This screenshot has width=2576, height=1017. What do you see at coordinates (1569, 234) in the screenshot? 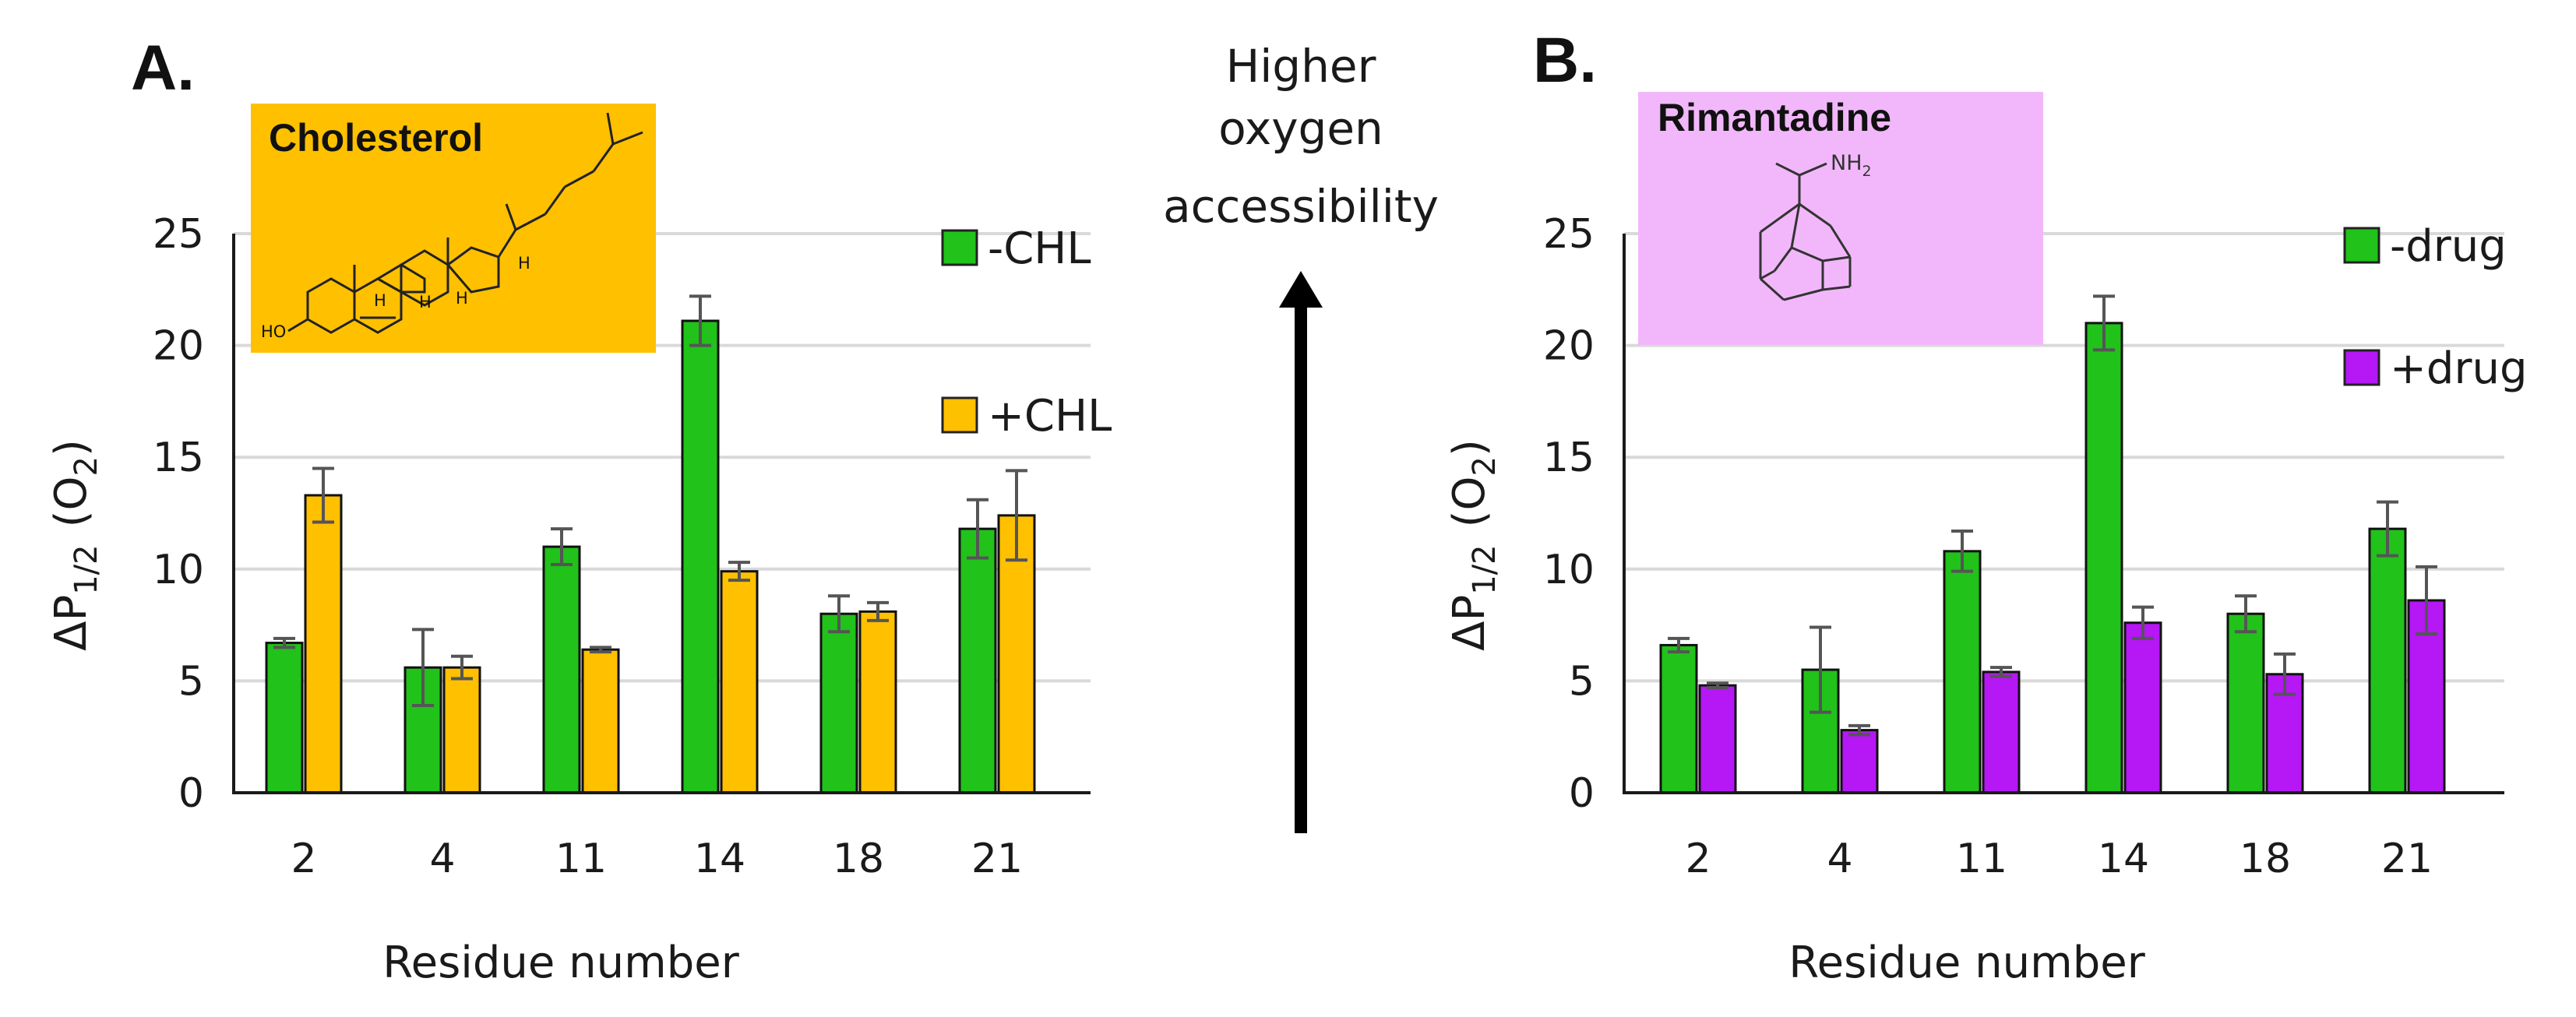
I see `y-tick-label-b-5: 25` at bounding box center [1569, 234].